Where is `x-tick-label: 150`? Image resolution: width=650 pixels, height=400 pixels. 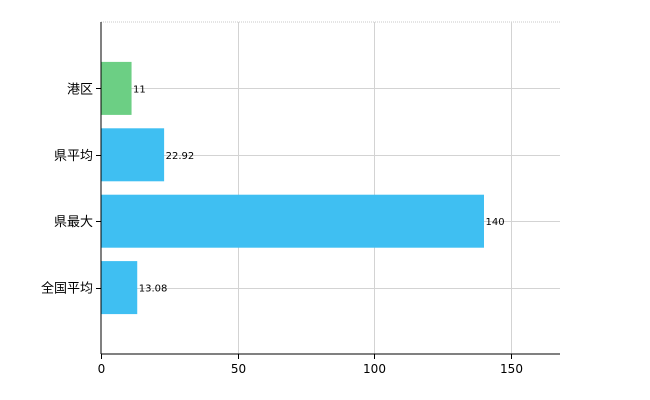
x-tick-label: 150 is located at coordinates (511, 369).